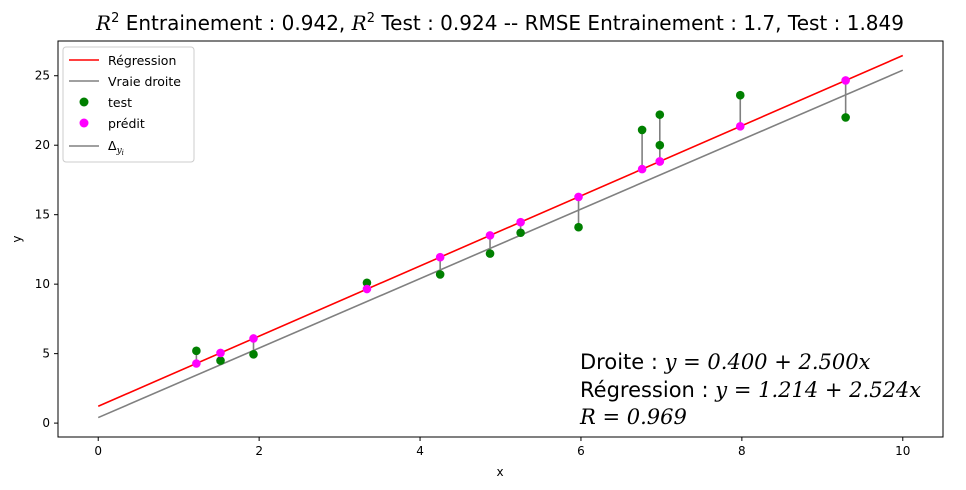 This screenshot has width=966, height=490. What do you see at coordinates (502, 447) in the screenshot?
I see `x-axis-ticks: 0 2 4 6 8 10` at bounding box center [502, 447].